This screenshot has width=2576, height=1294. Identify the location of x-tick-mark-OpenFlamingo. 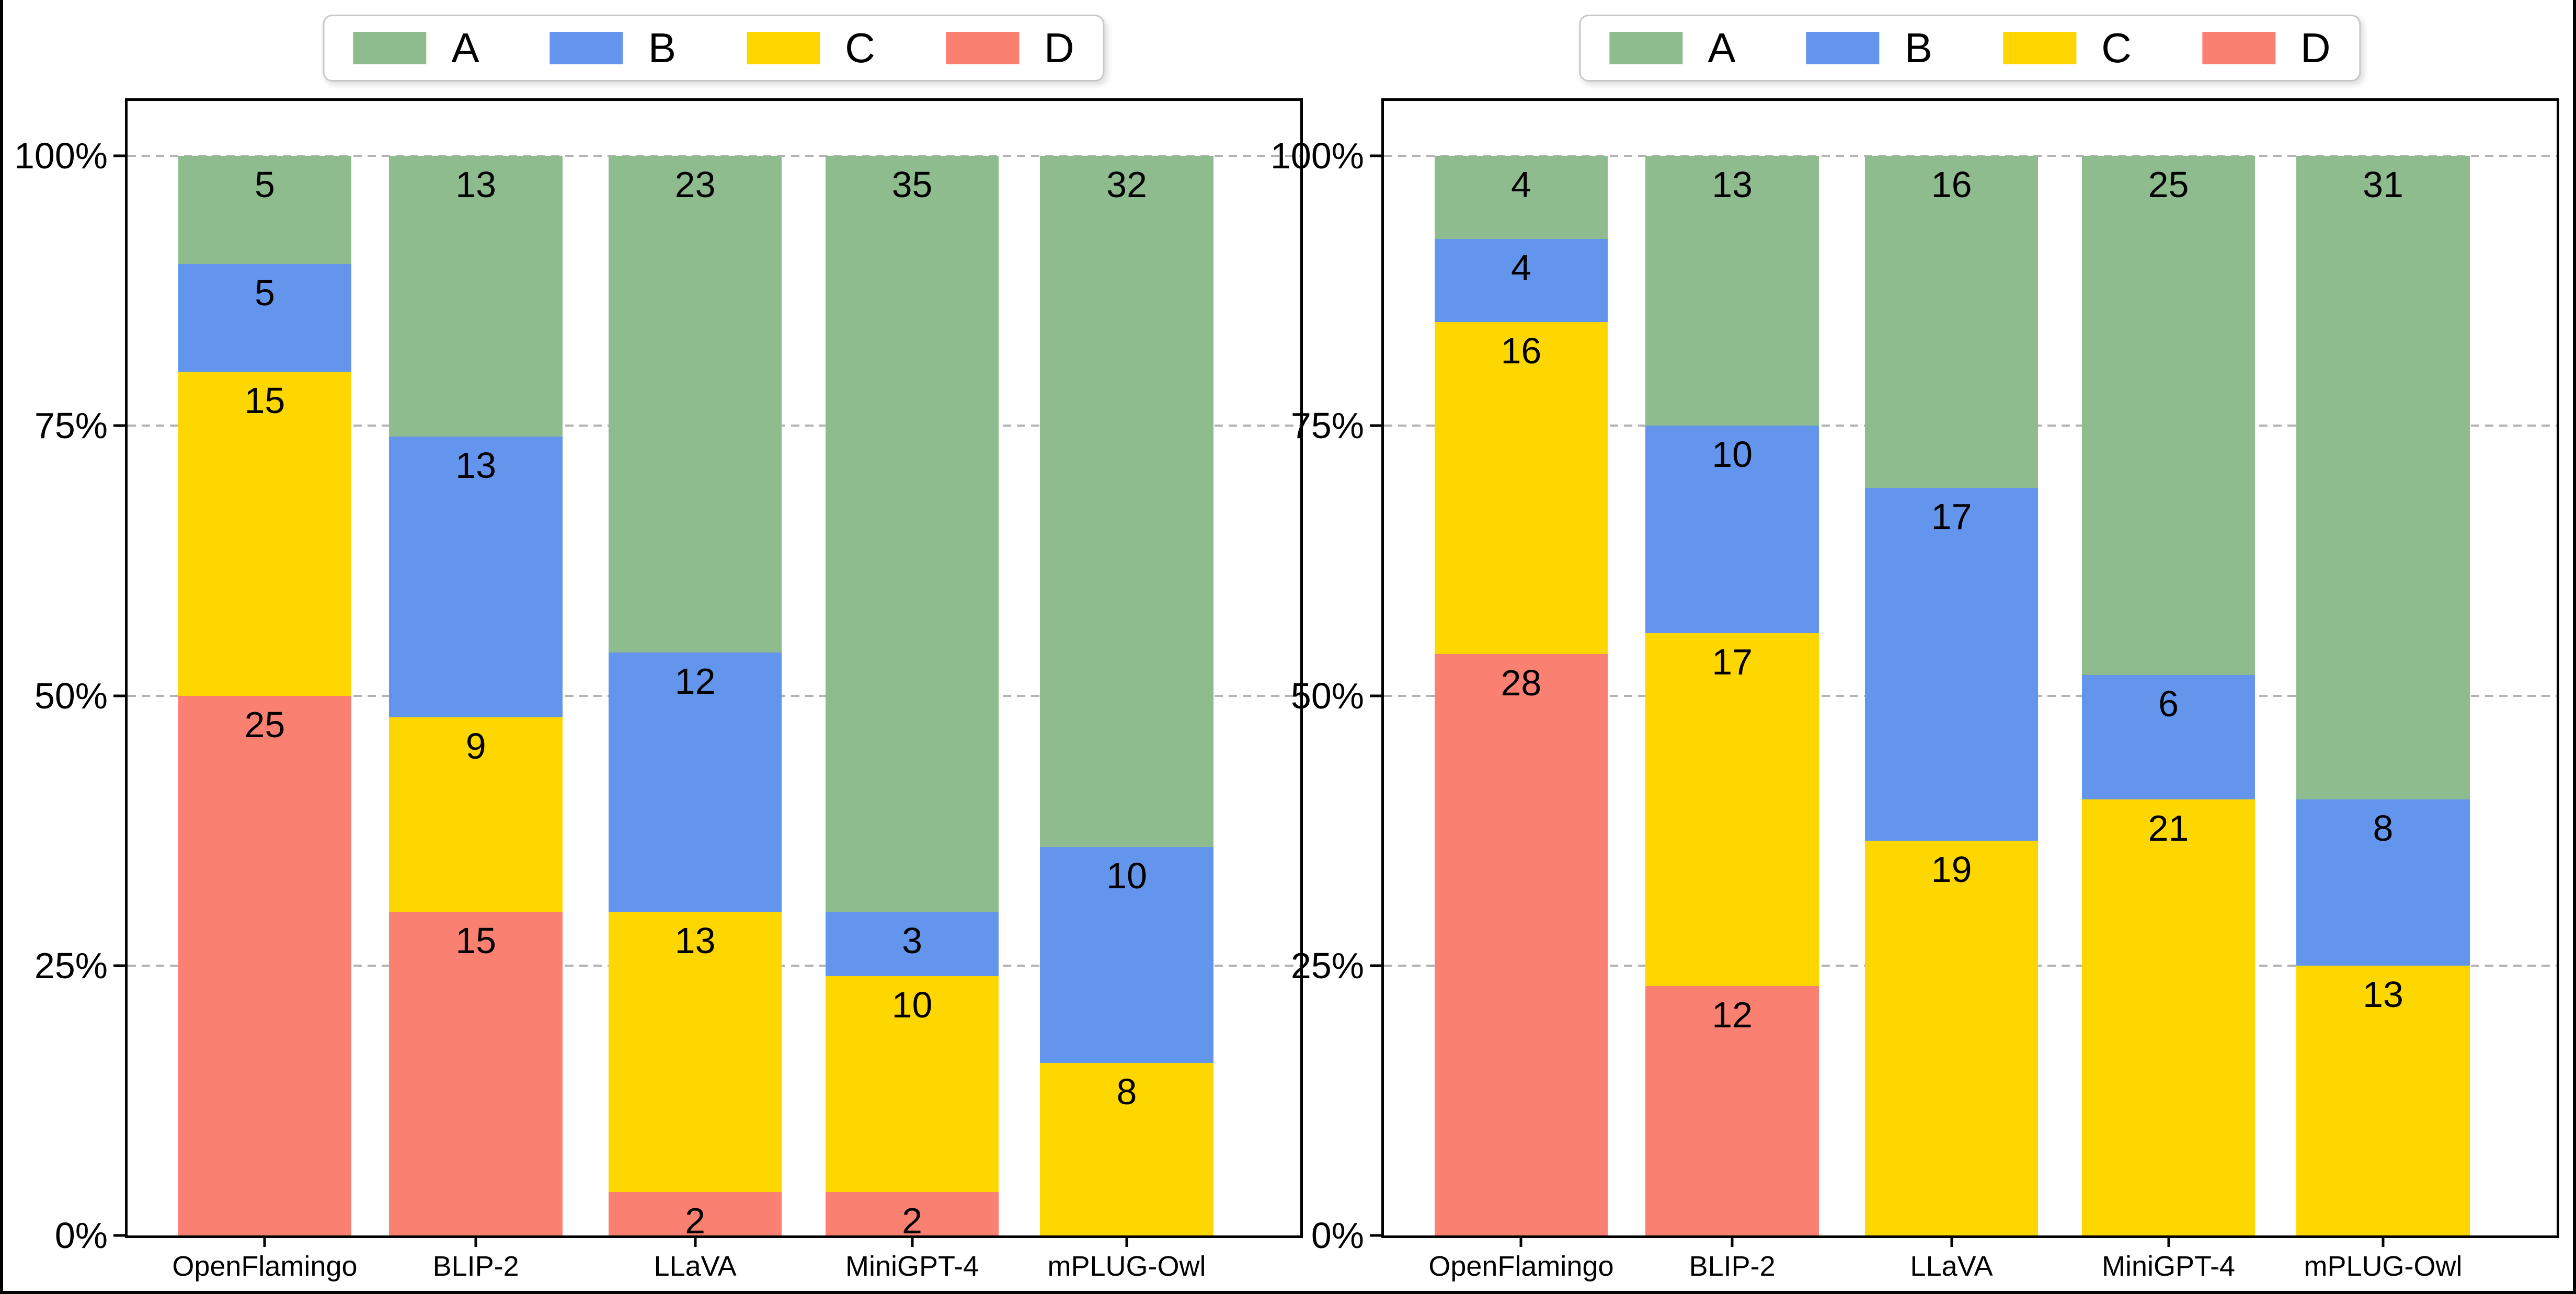
(1520, 1241).